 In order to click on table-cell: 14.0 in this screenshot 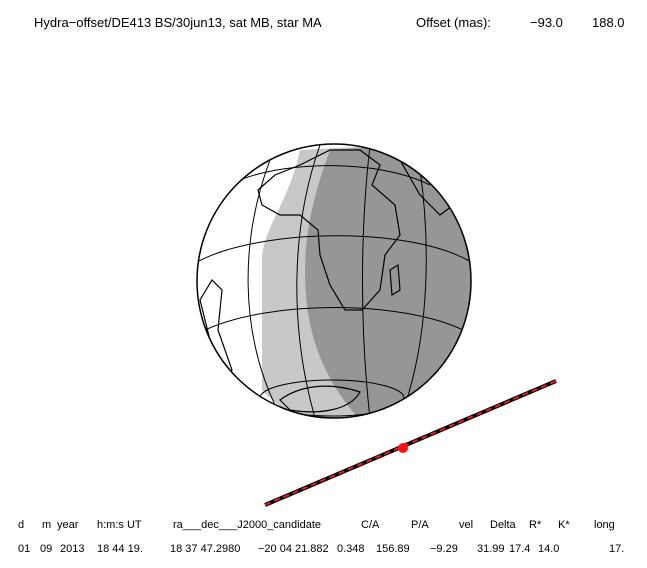, I will do `click(548, 549)`.